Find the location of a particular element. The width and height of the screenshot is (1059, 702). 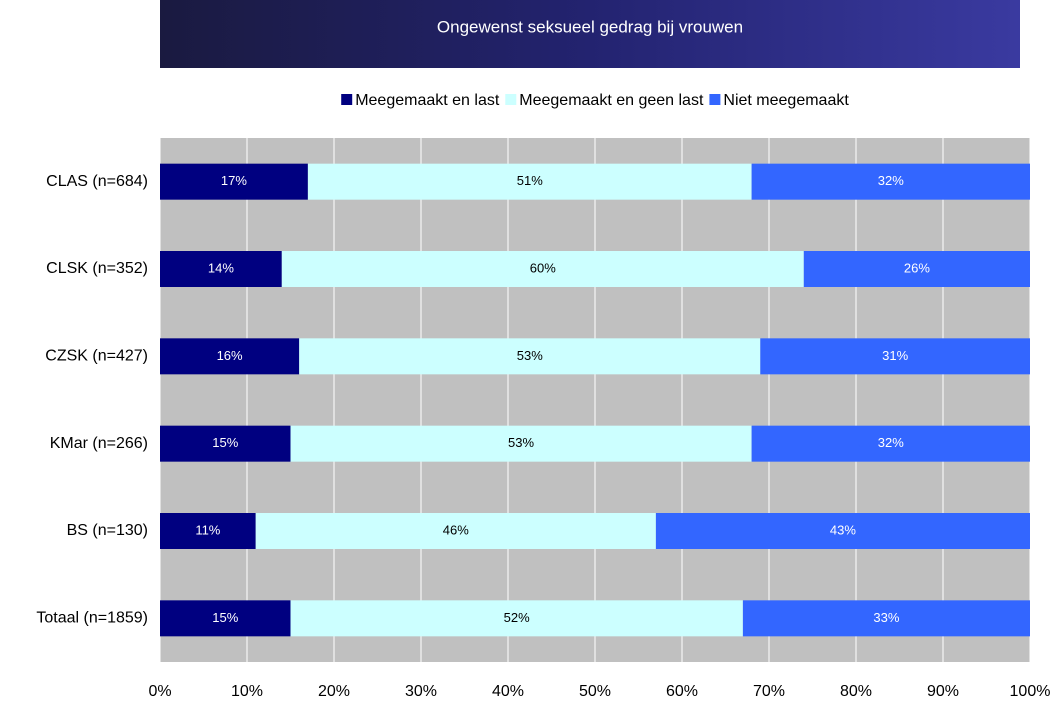

y-tick-label: CLSK (n=352) is located at coordinates (97, 268).